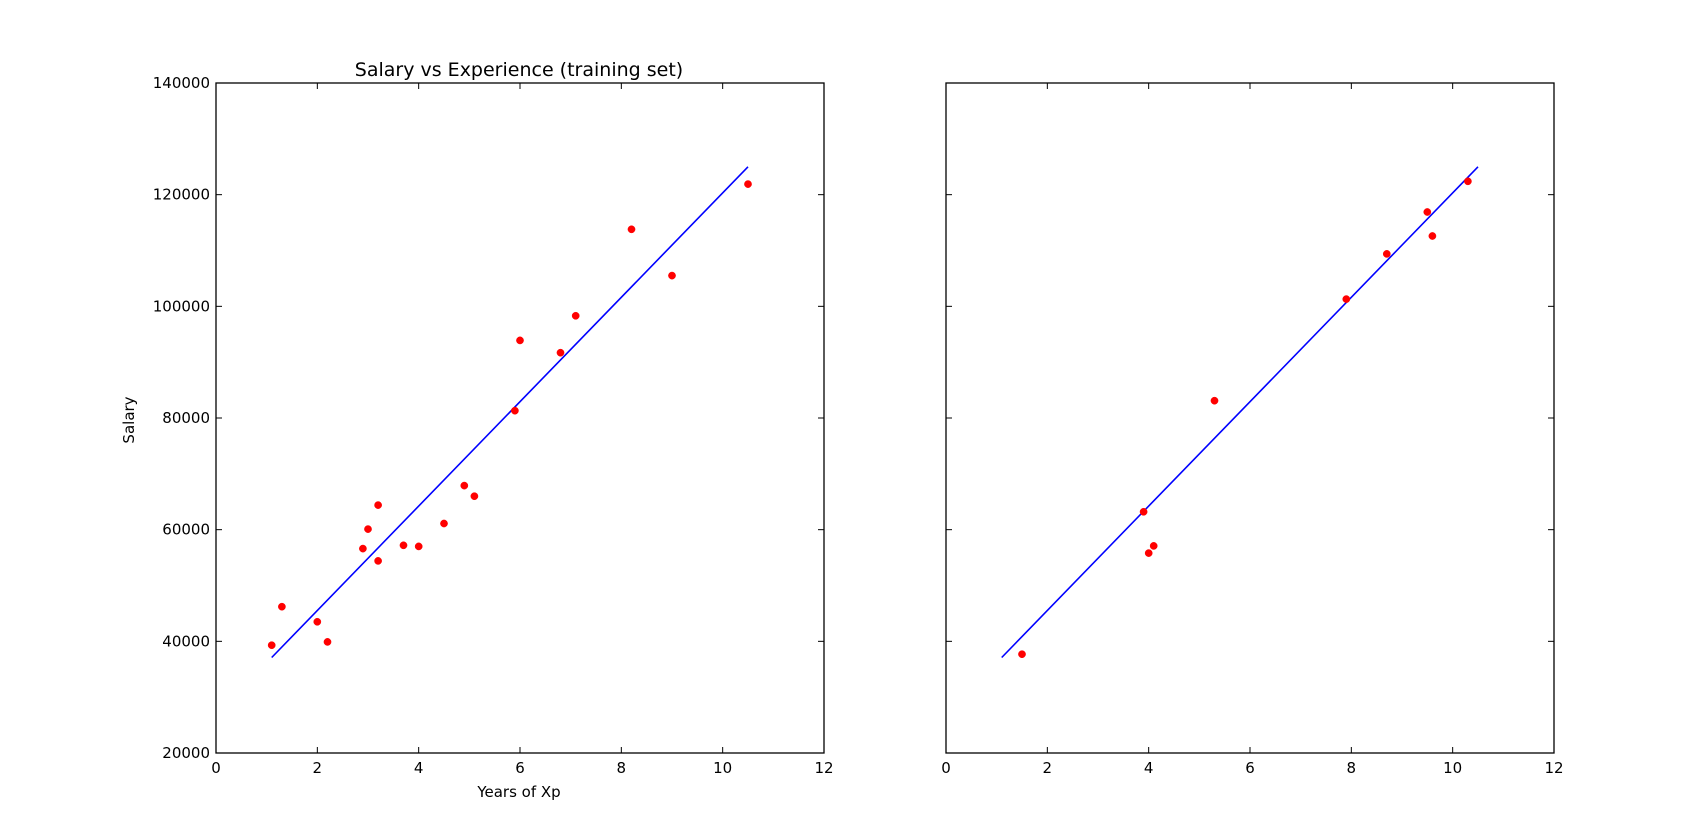  I want to click on y-tick-label: 60000, so click(186, 530).